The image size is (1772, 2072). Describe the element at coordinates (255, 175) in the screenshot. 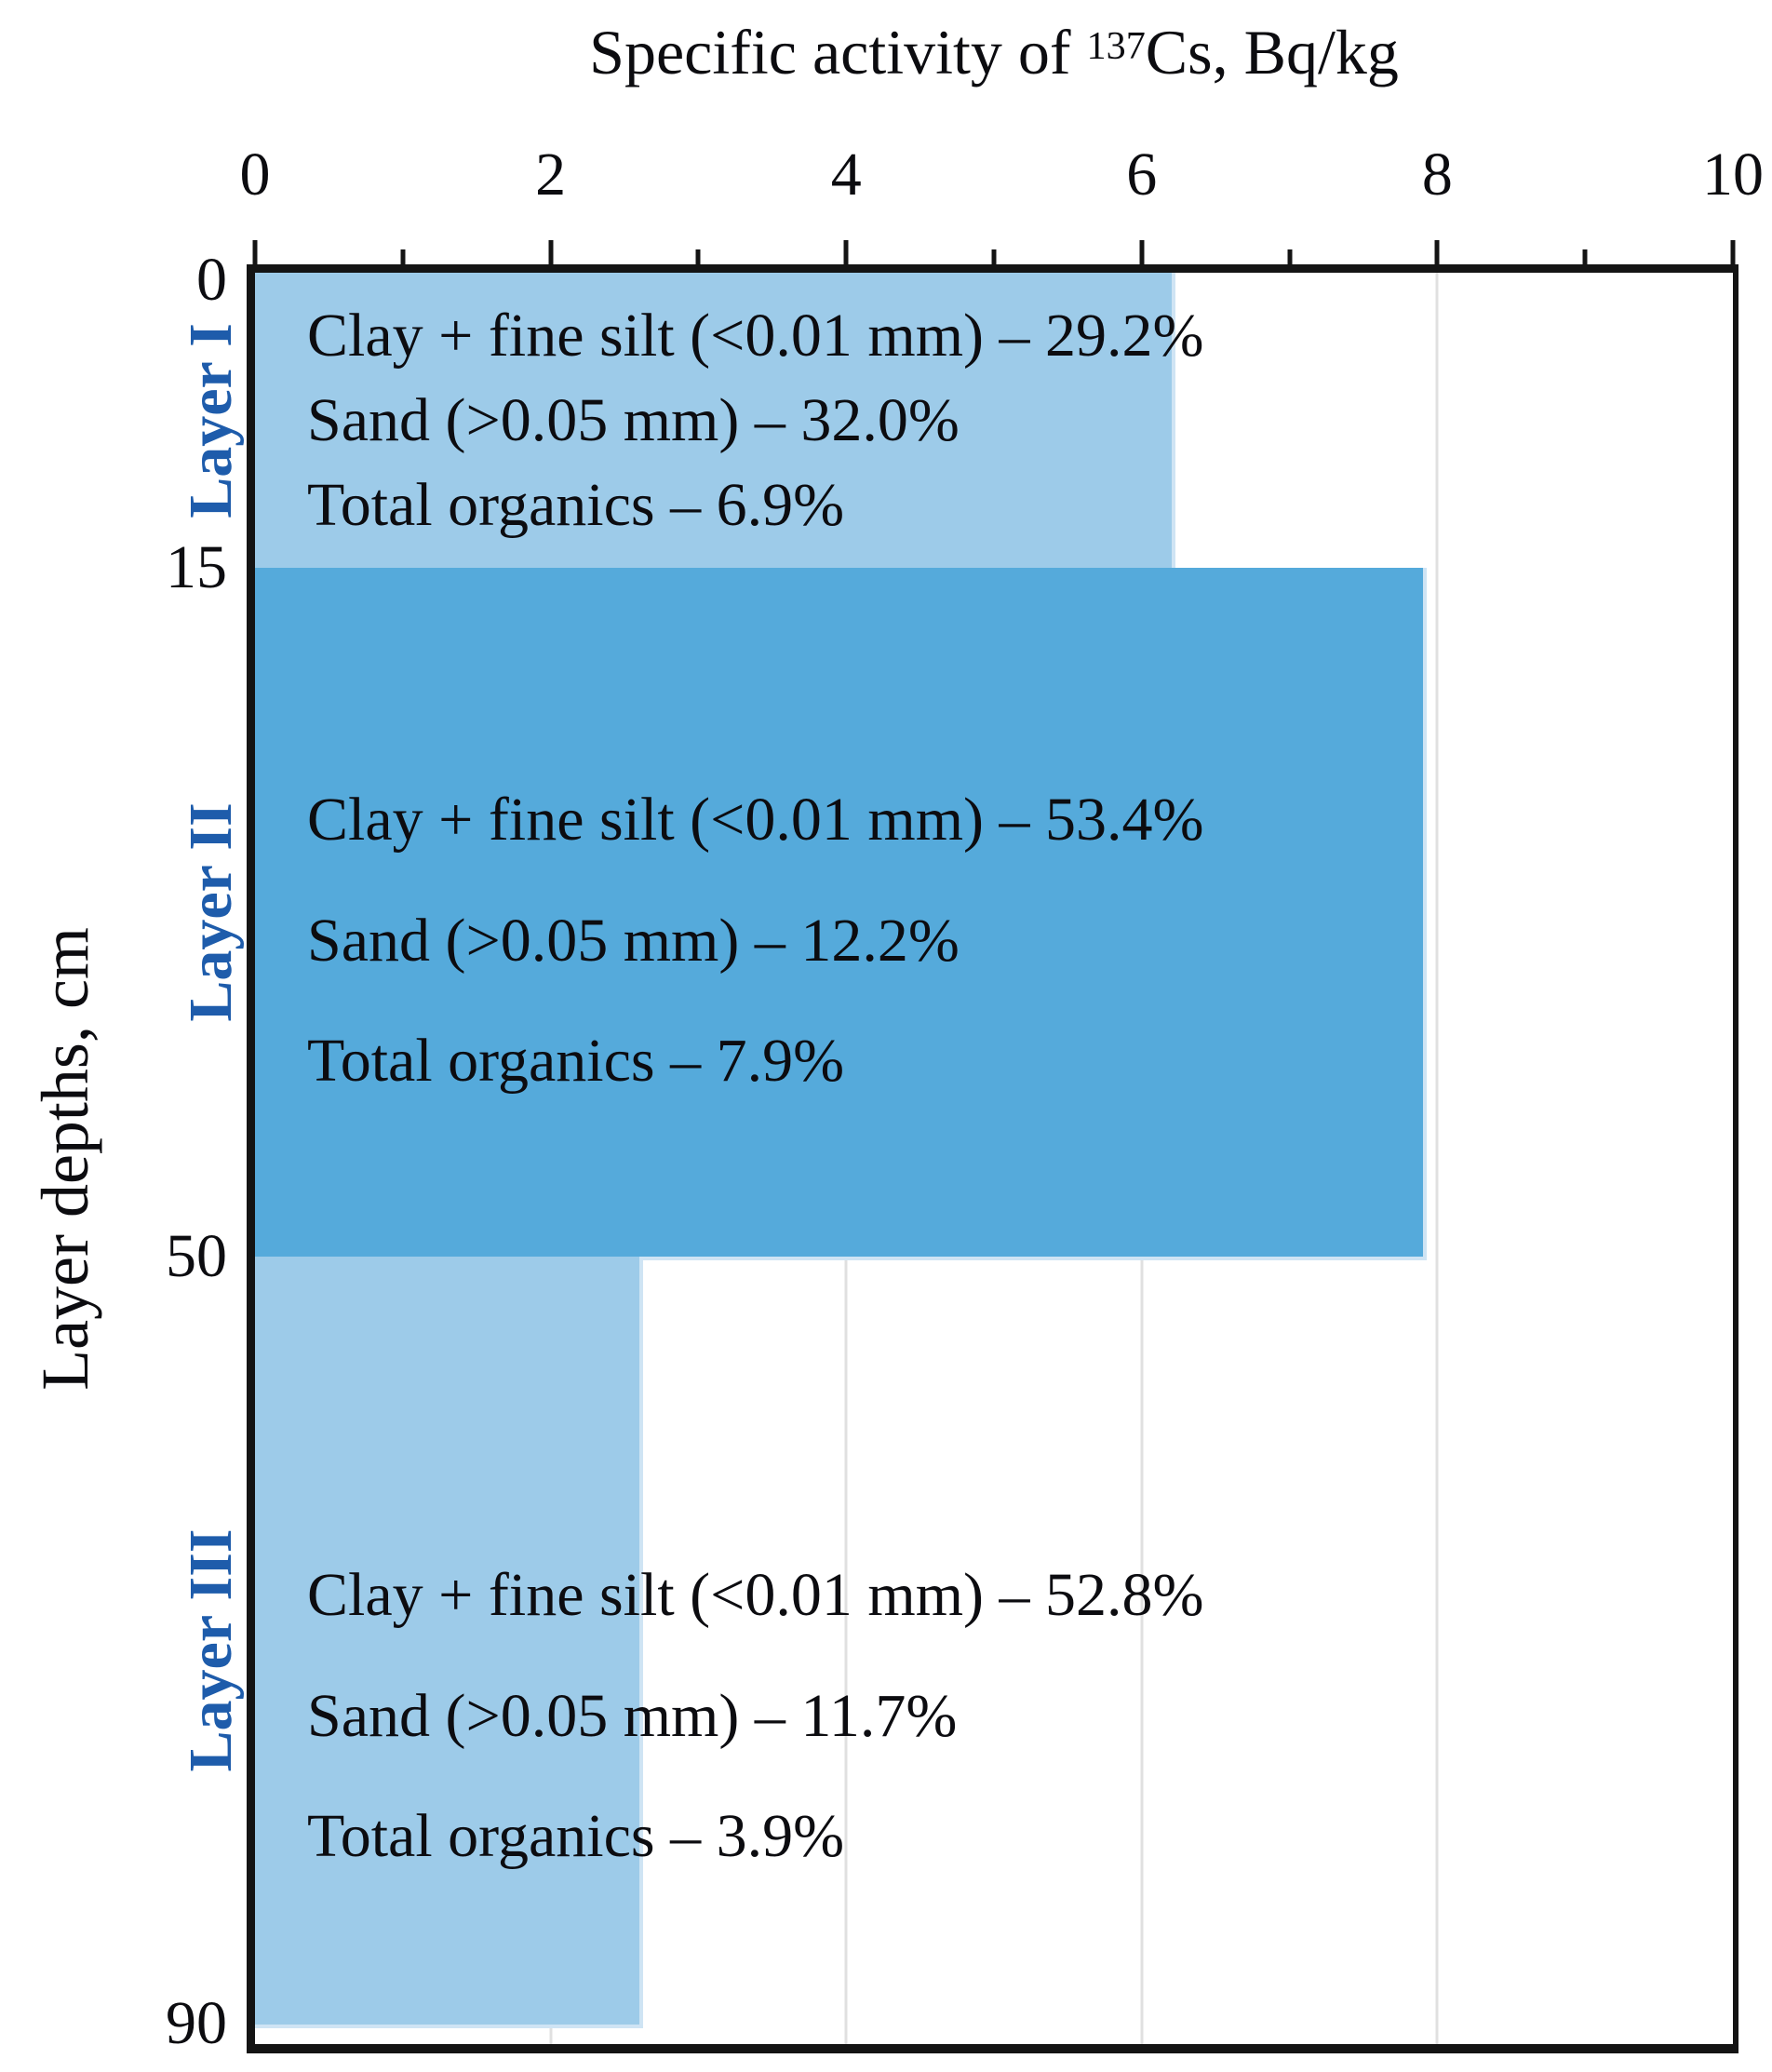

I see `x-tick-label: 0` at that location.